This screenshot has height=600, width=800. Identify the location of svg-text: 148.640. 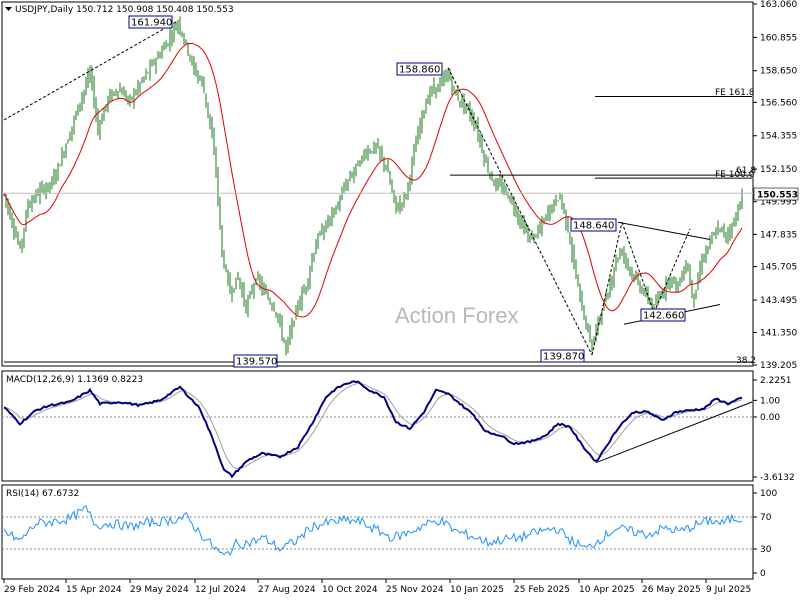
(593, 226).